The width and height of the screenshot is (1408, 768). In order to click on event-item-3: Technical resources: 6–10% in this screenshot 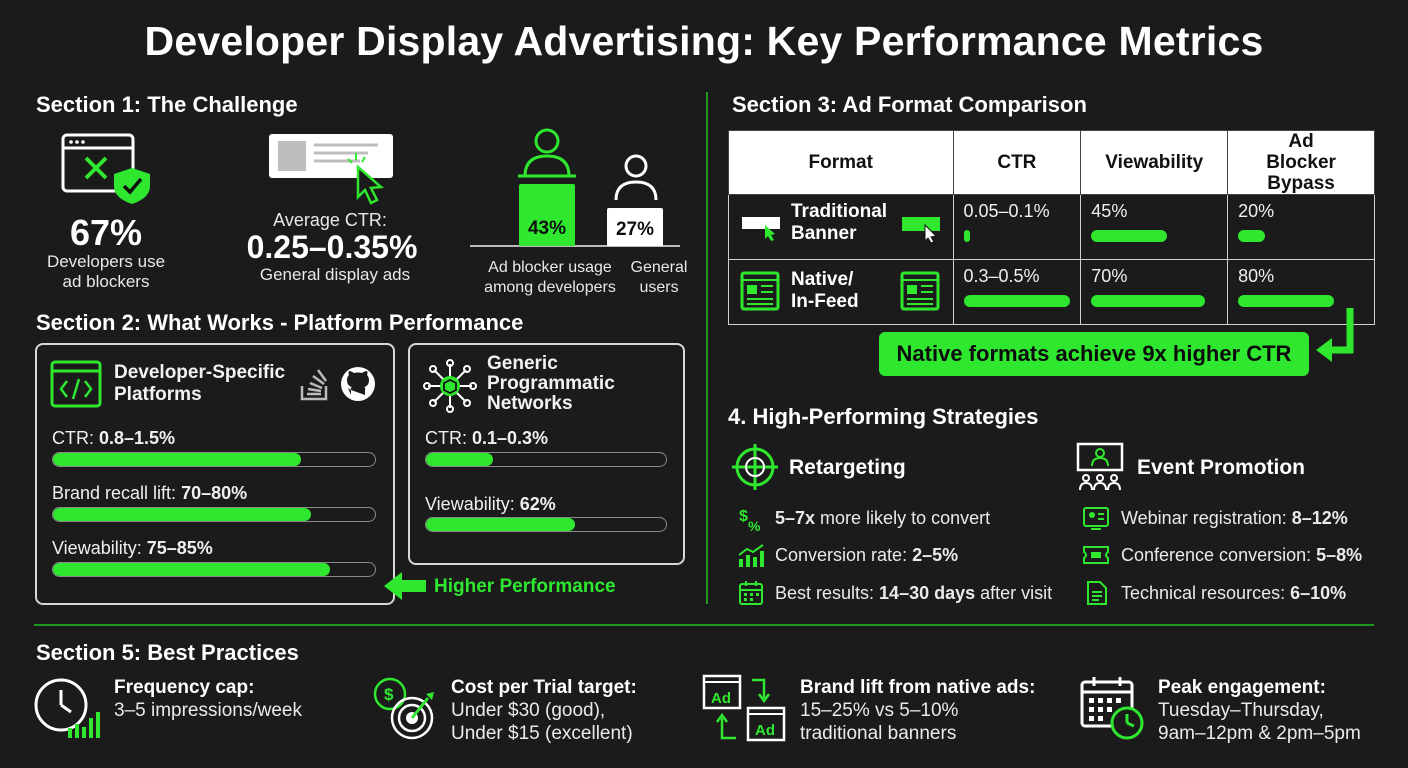, I will do `click(1233, 593)`.